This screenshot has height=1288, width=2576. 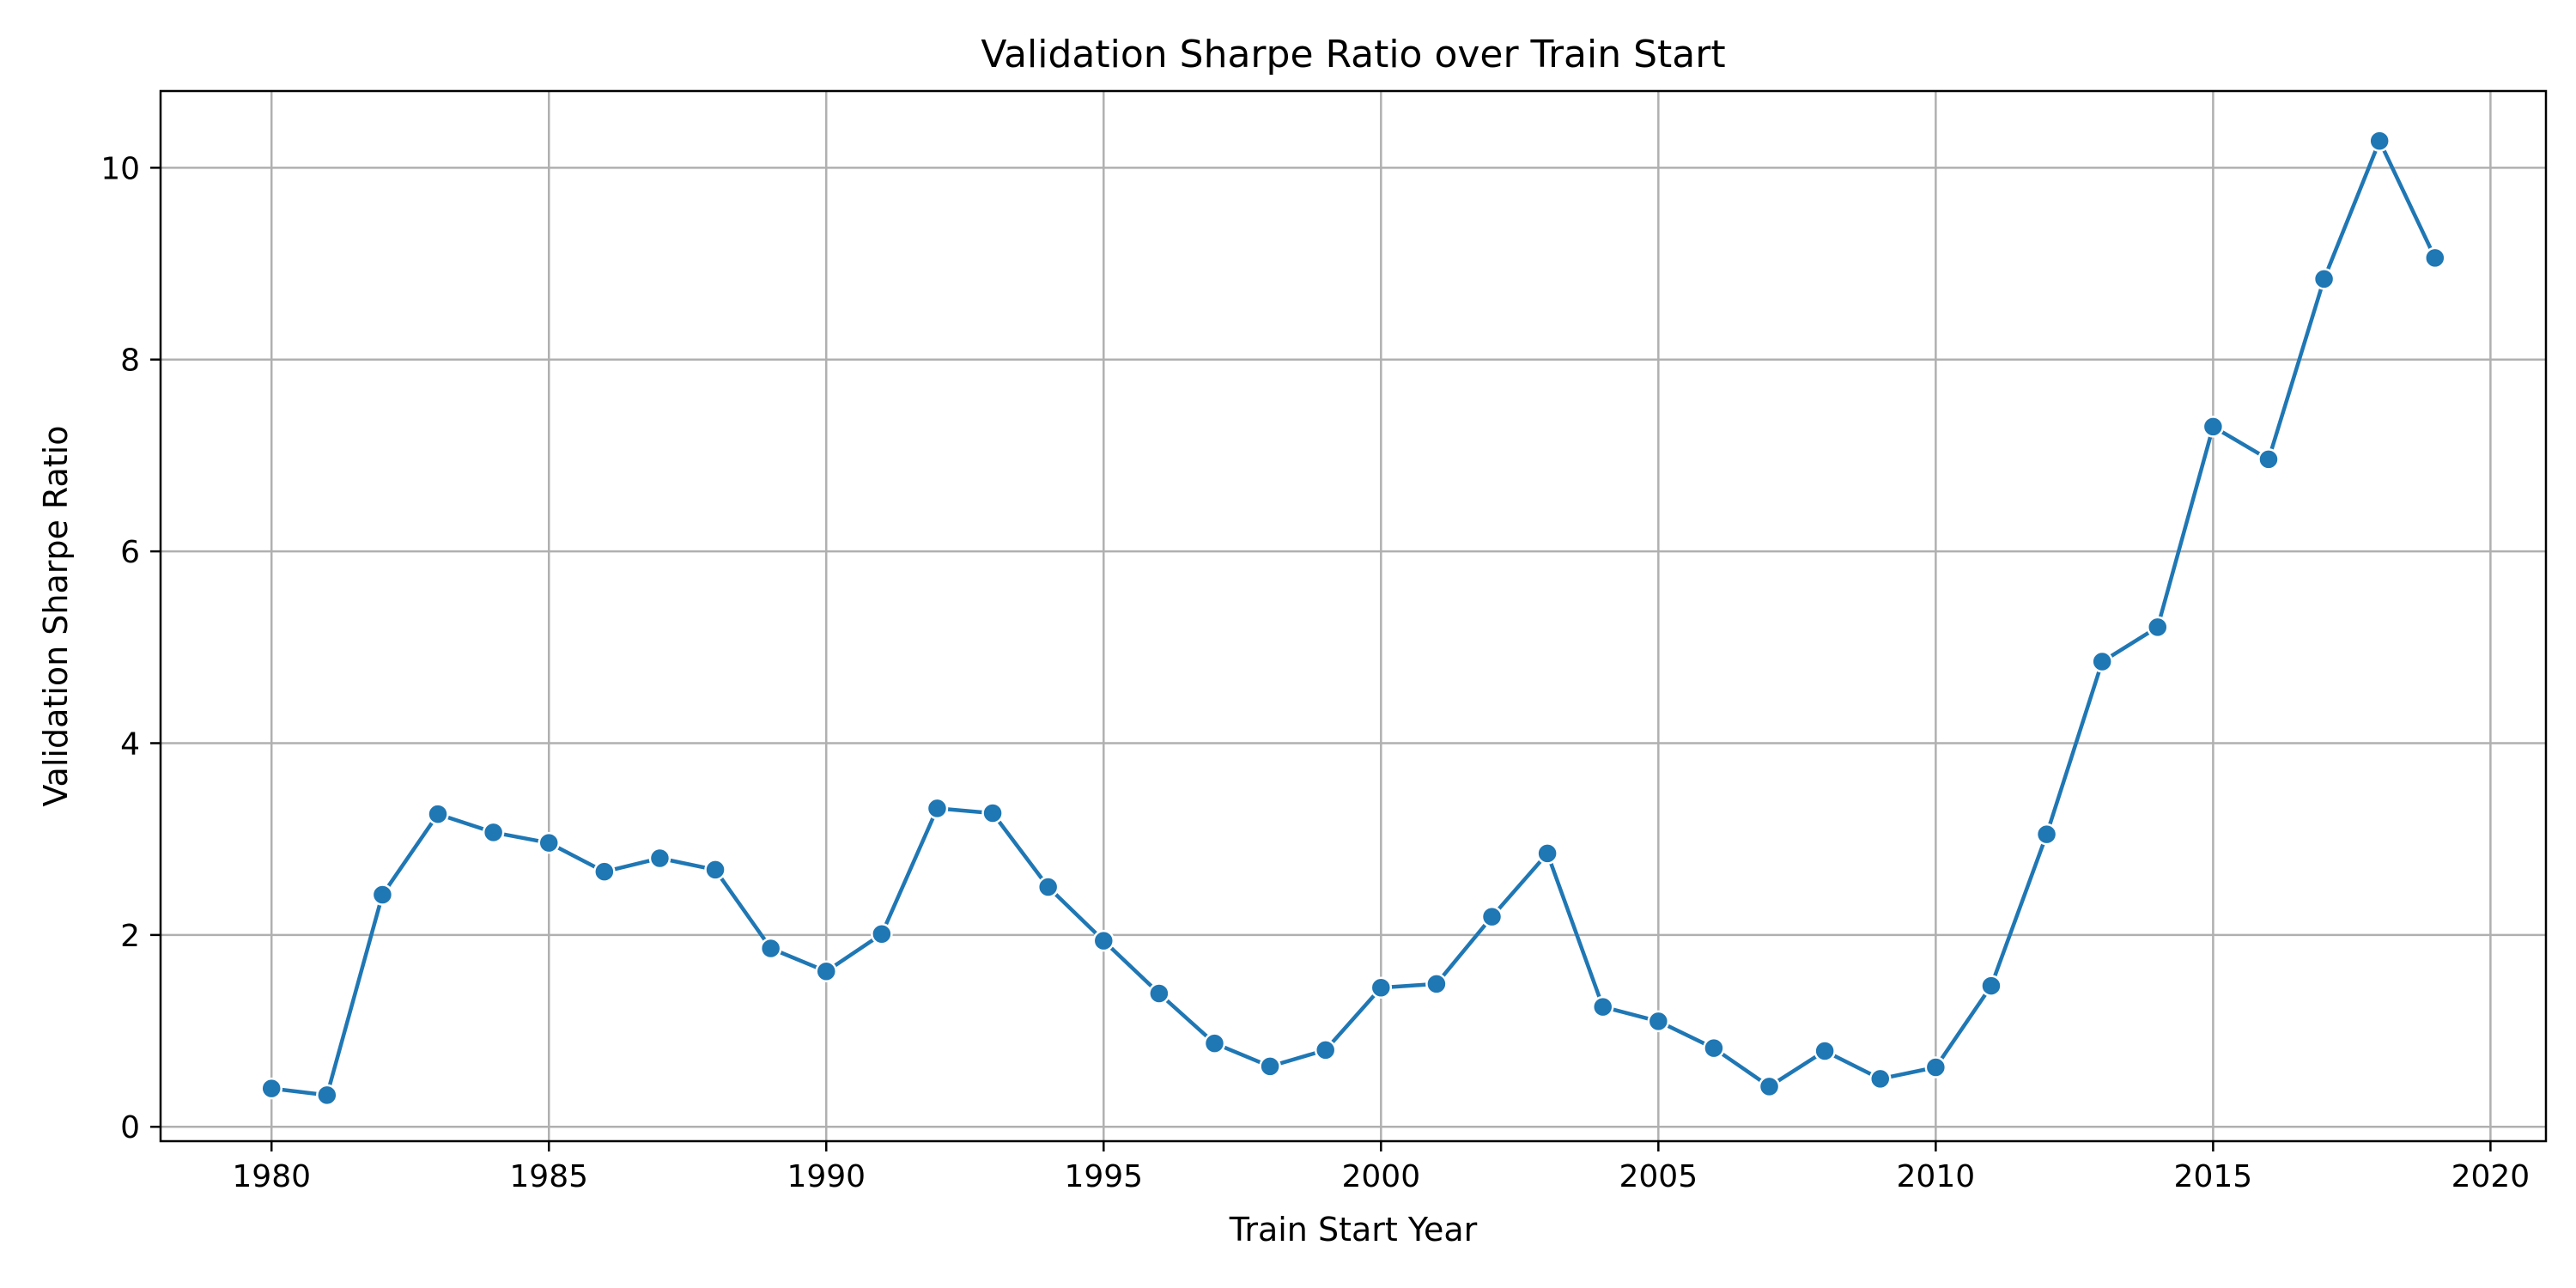 What do you see at coordinates (1658, 1177) in the screenshot?
I see `x-tick-label: 2005` at bounding box center [1658, 1177].